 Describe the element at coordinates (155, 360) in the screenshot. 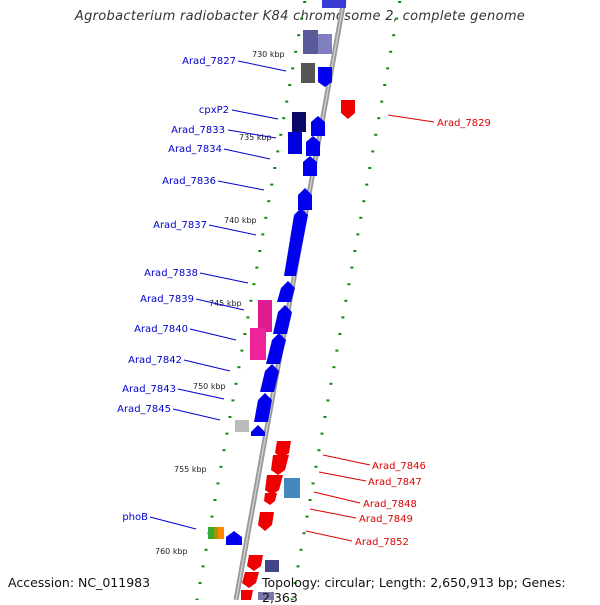

I see `gene-label-arad-7842: Arad_7842` at that location.